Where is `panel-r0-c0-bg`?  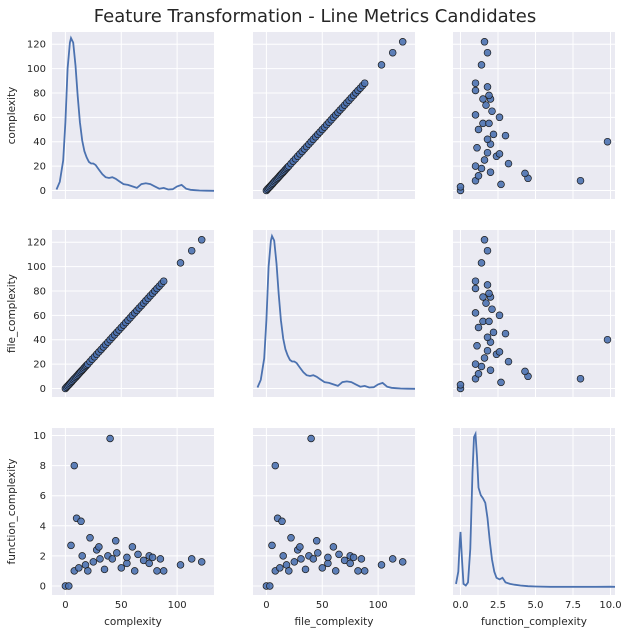 panel-r0-c0-bg is located at coordinates (133, 115).